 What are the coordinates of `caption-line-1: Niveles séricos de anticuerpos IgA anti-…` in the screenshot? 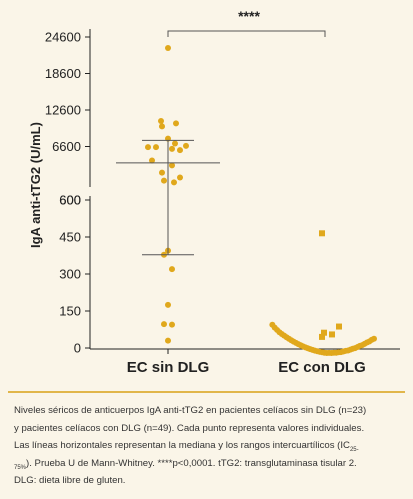 It's located at (190, 410).